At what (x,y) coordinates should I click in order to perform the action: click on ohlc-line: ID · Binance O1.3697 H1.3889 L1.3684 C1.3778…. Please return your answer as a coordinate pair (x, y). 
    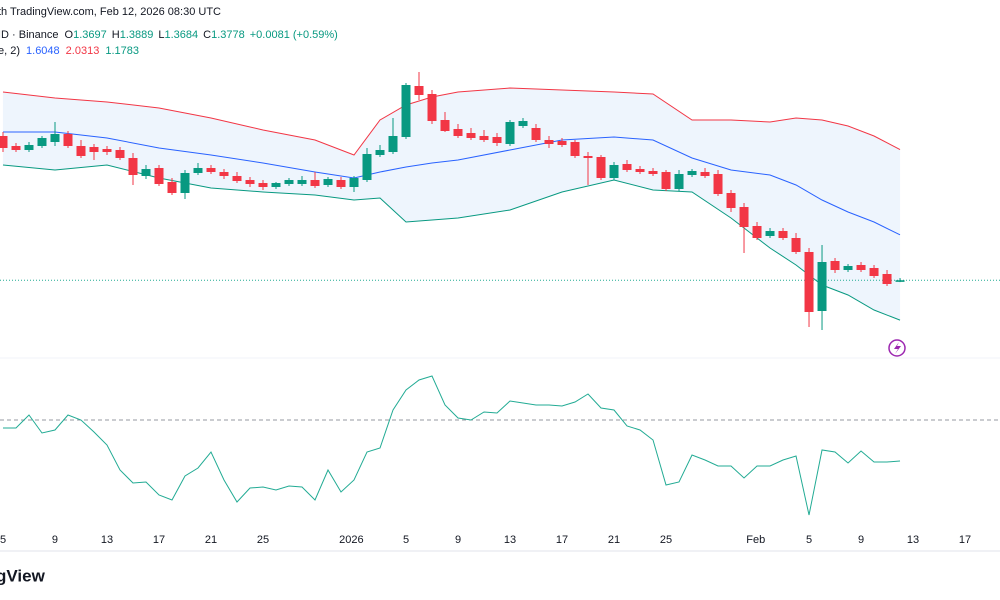
    Looking at the image, I should click on (169, 35).